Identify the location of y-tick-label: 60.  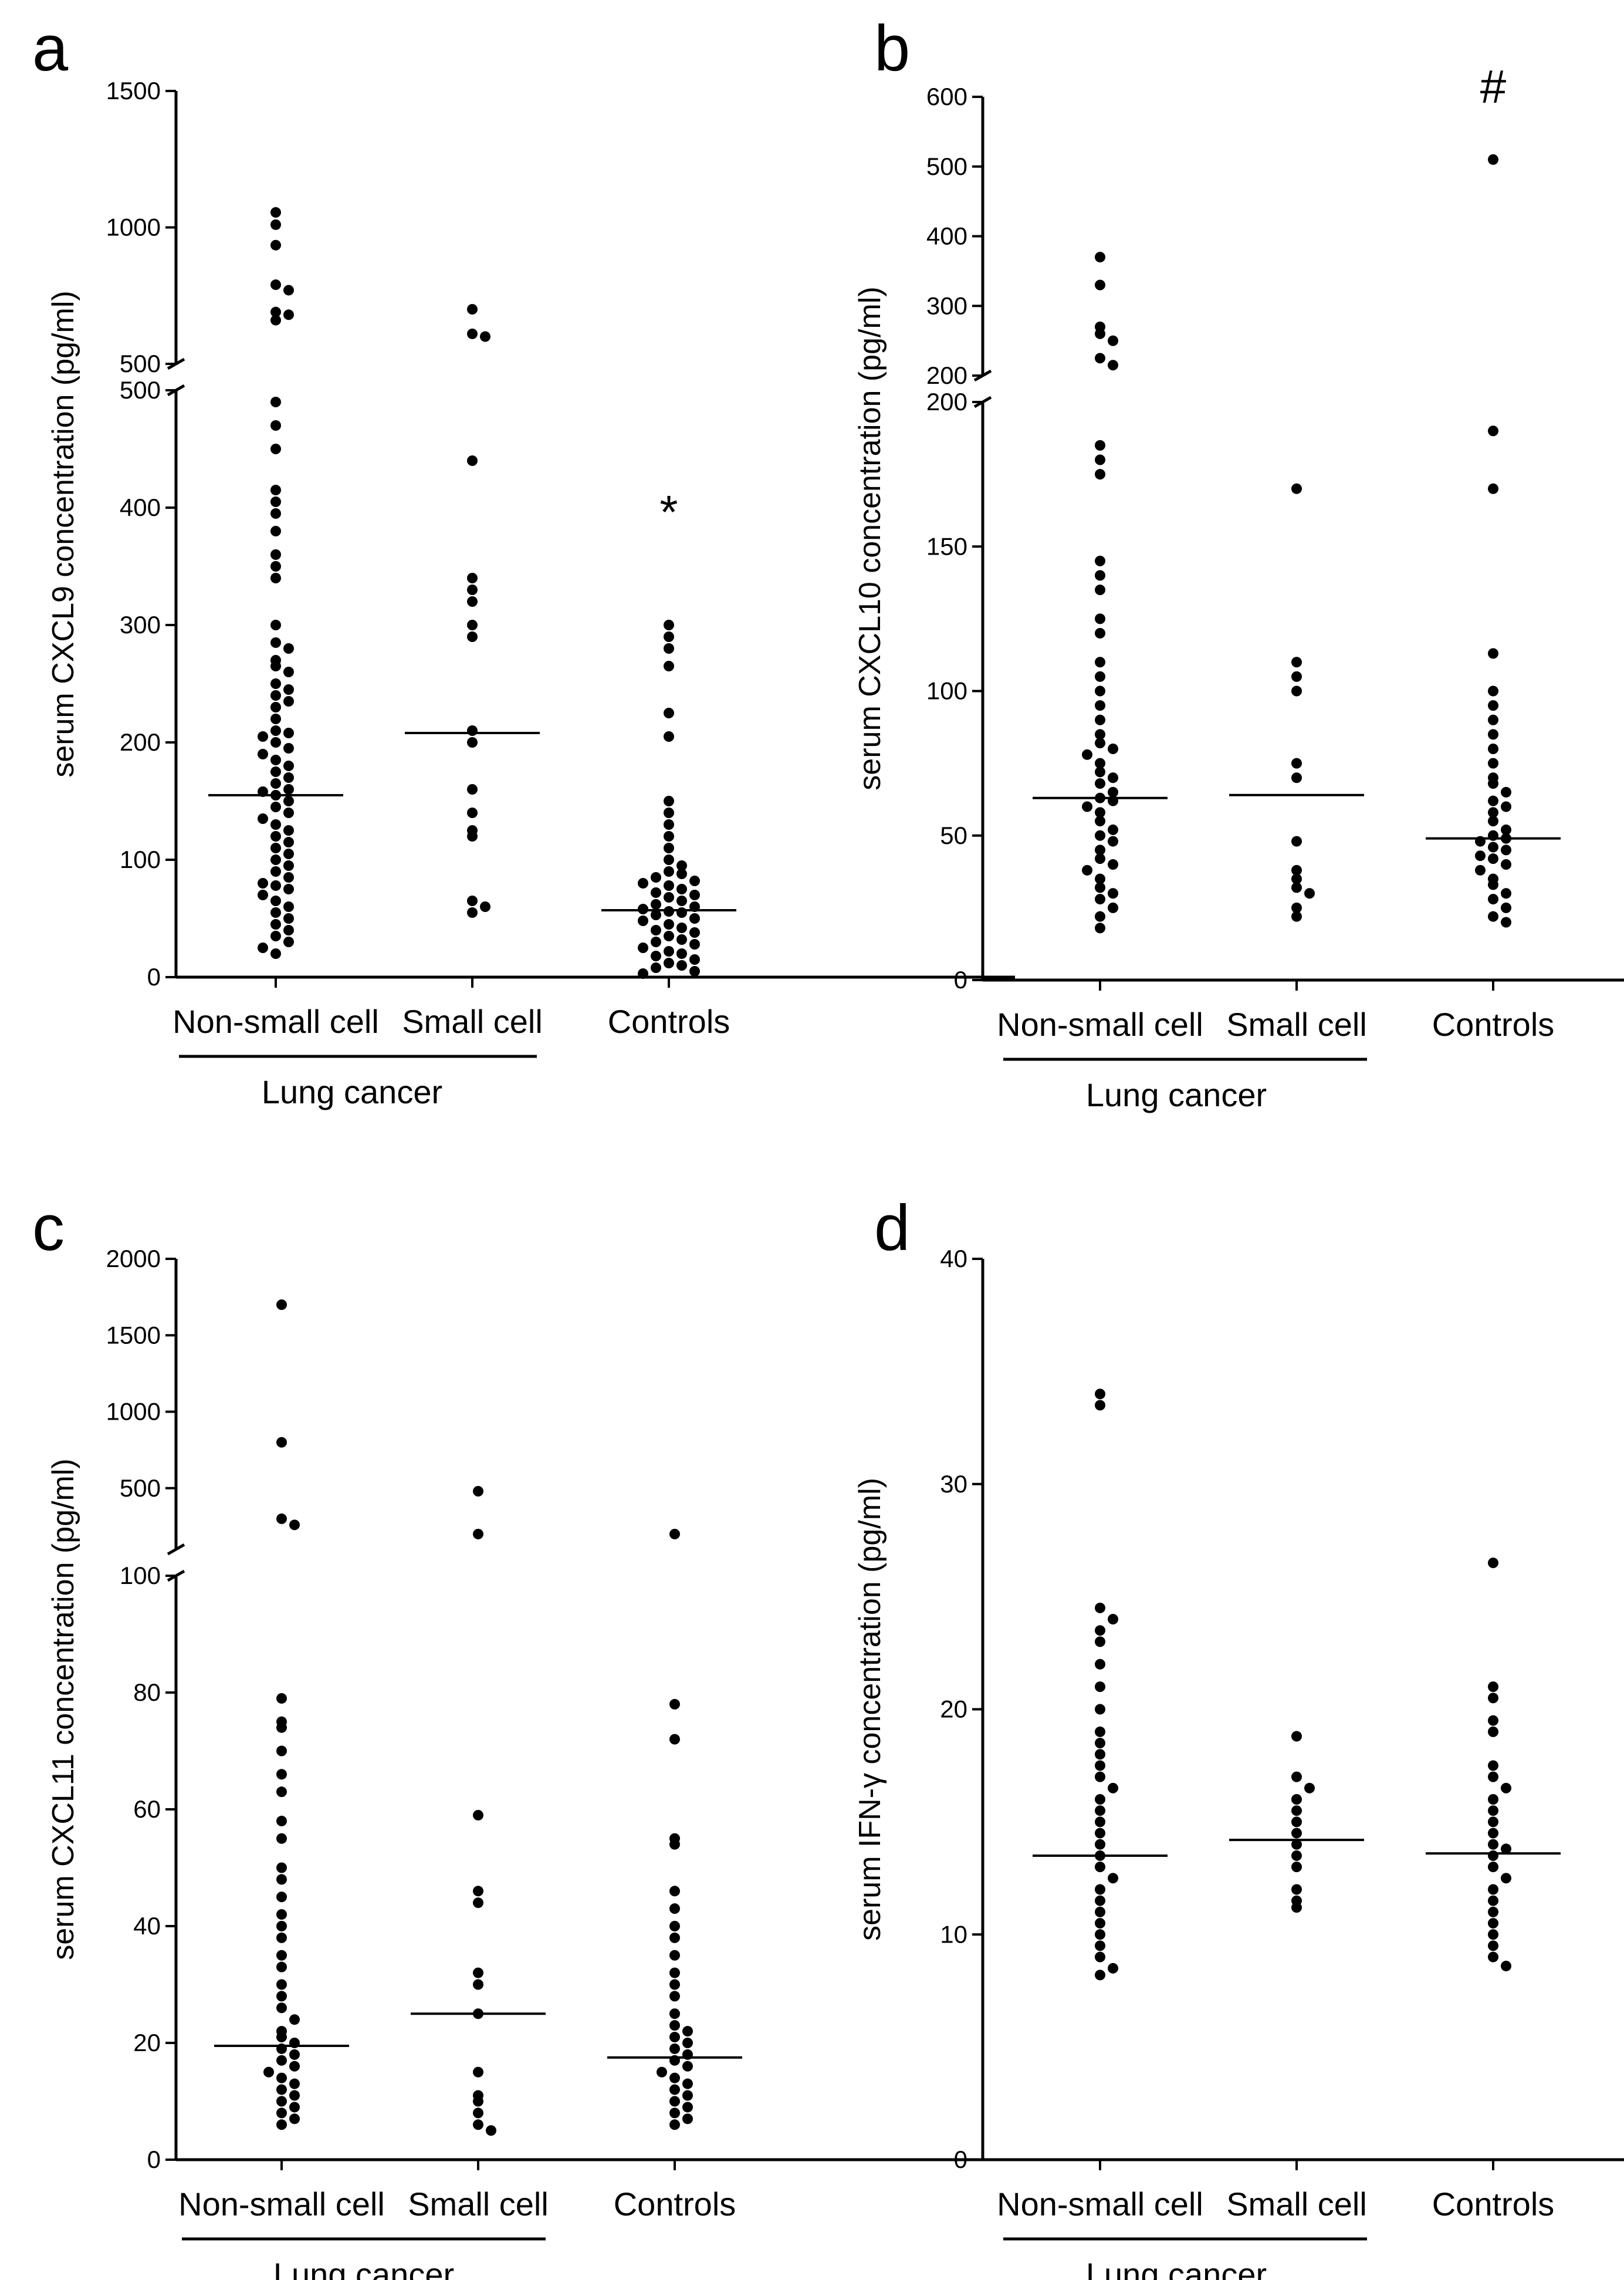
(147, 1809).